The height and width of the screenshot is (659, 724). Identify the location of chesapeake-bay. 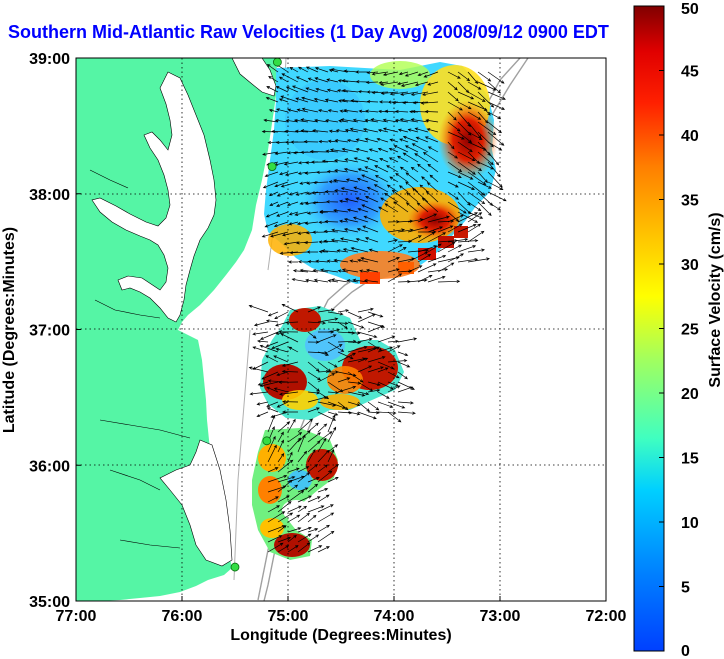
(154, 197).